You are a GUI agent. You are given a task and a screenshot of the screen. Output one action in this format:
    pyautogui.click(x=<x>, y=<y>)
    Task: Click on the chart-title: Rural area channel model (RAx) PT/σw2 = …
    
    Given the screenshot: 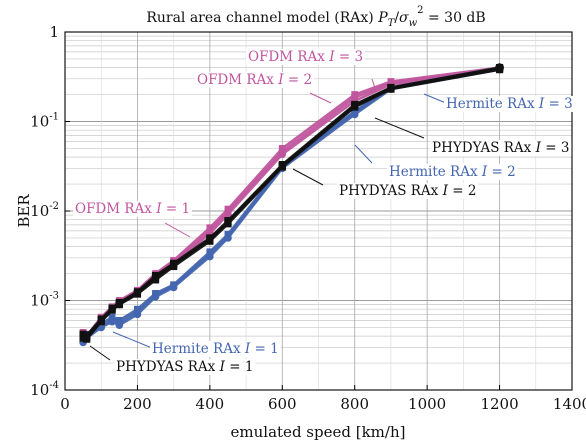 What is the action you would take?
    pyautogui.click(x=315, y=17)
    